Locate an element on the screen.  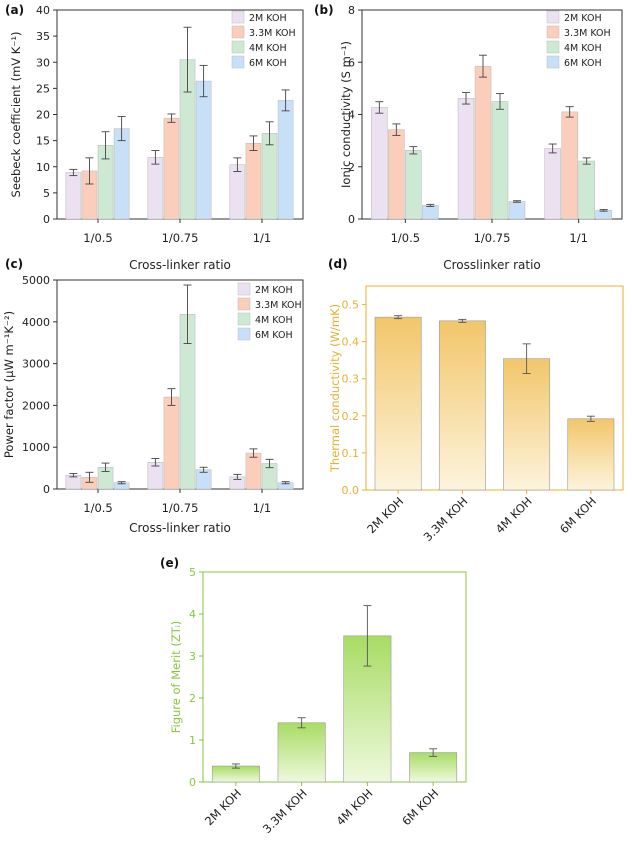
y-tick-label: 1 is located at coordinates (192, 740).